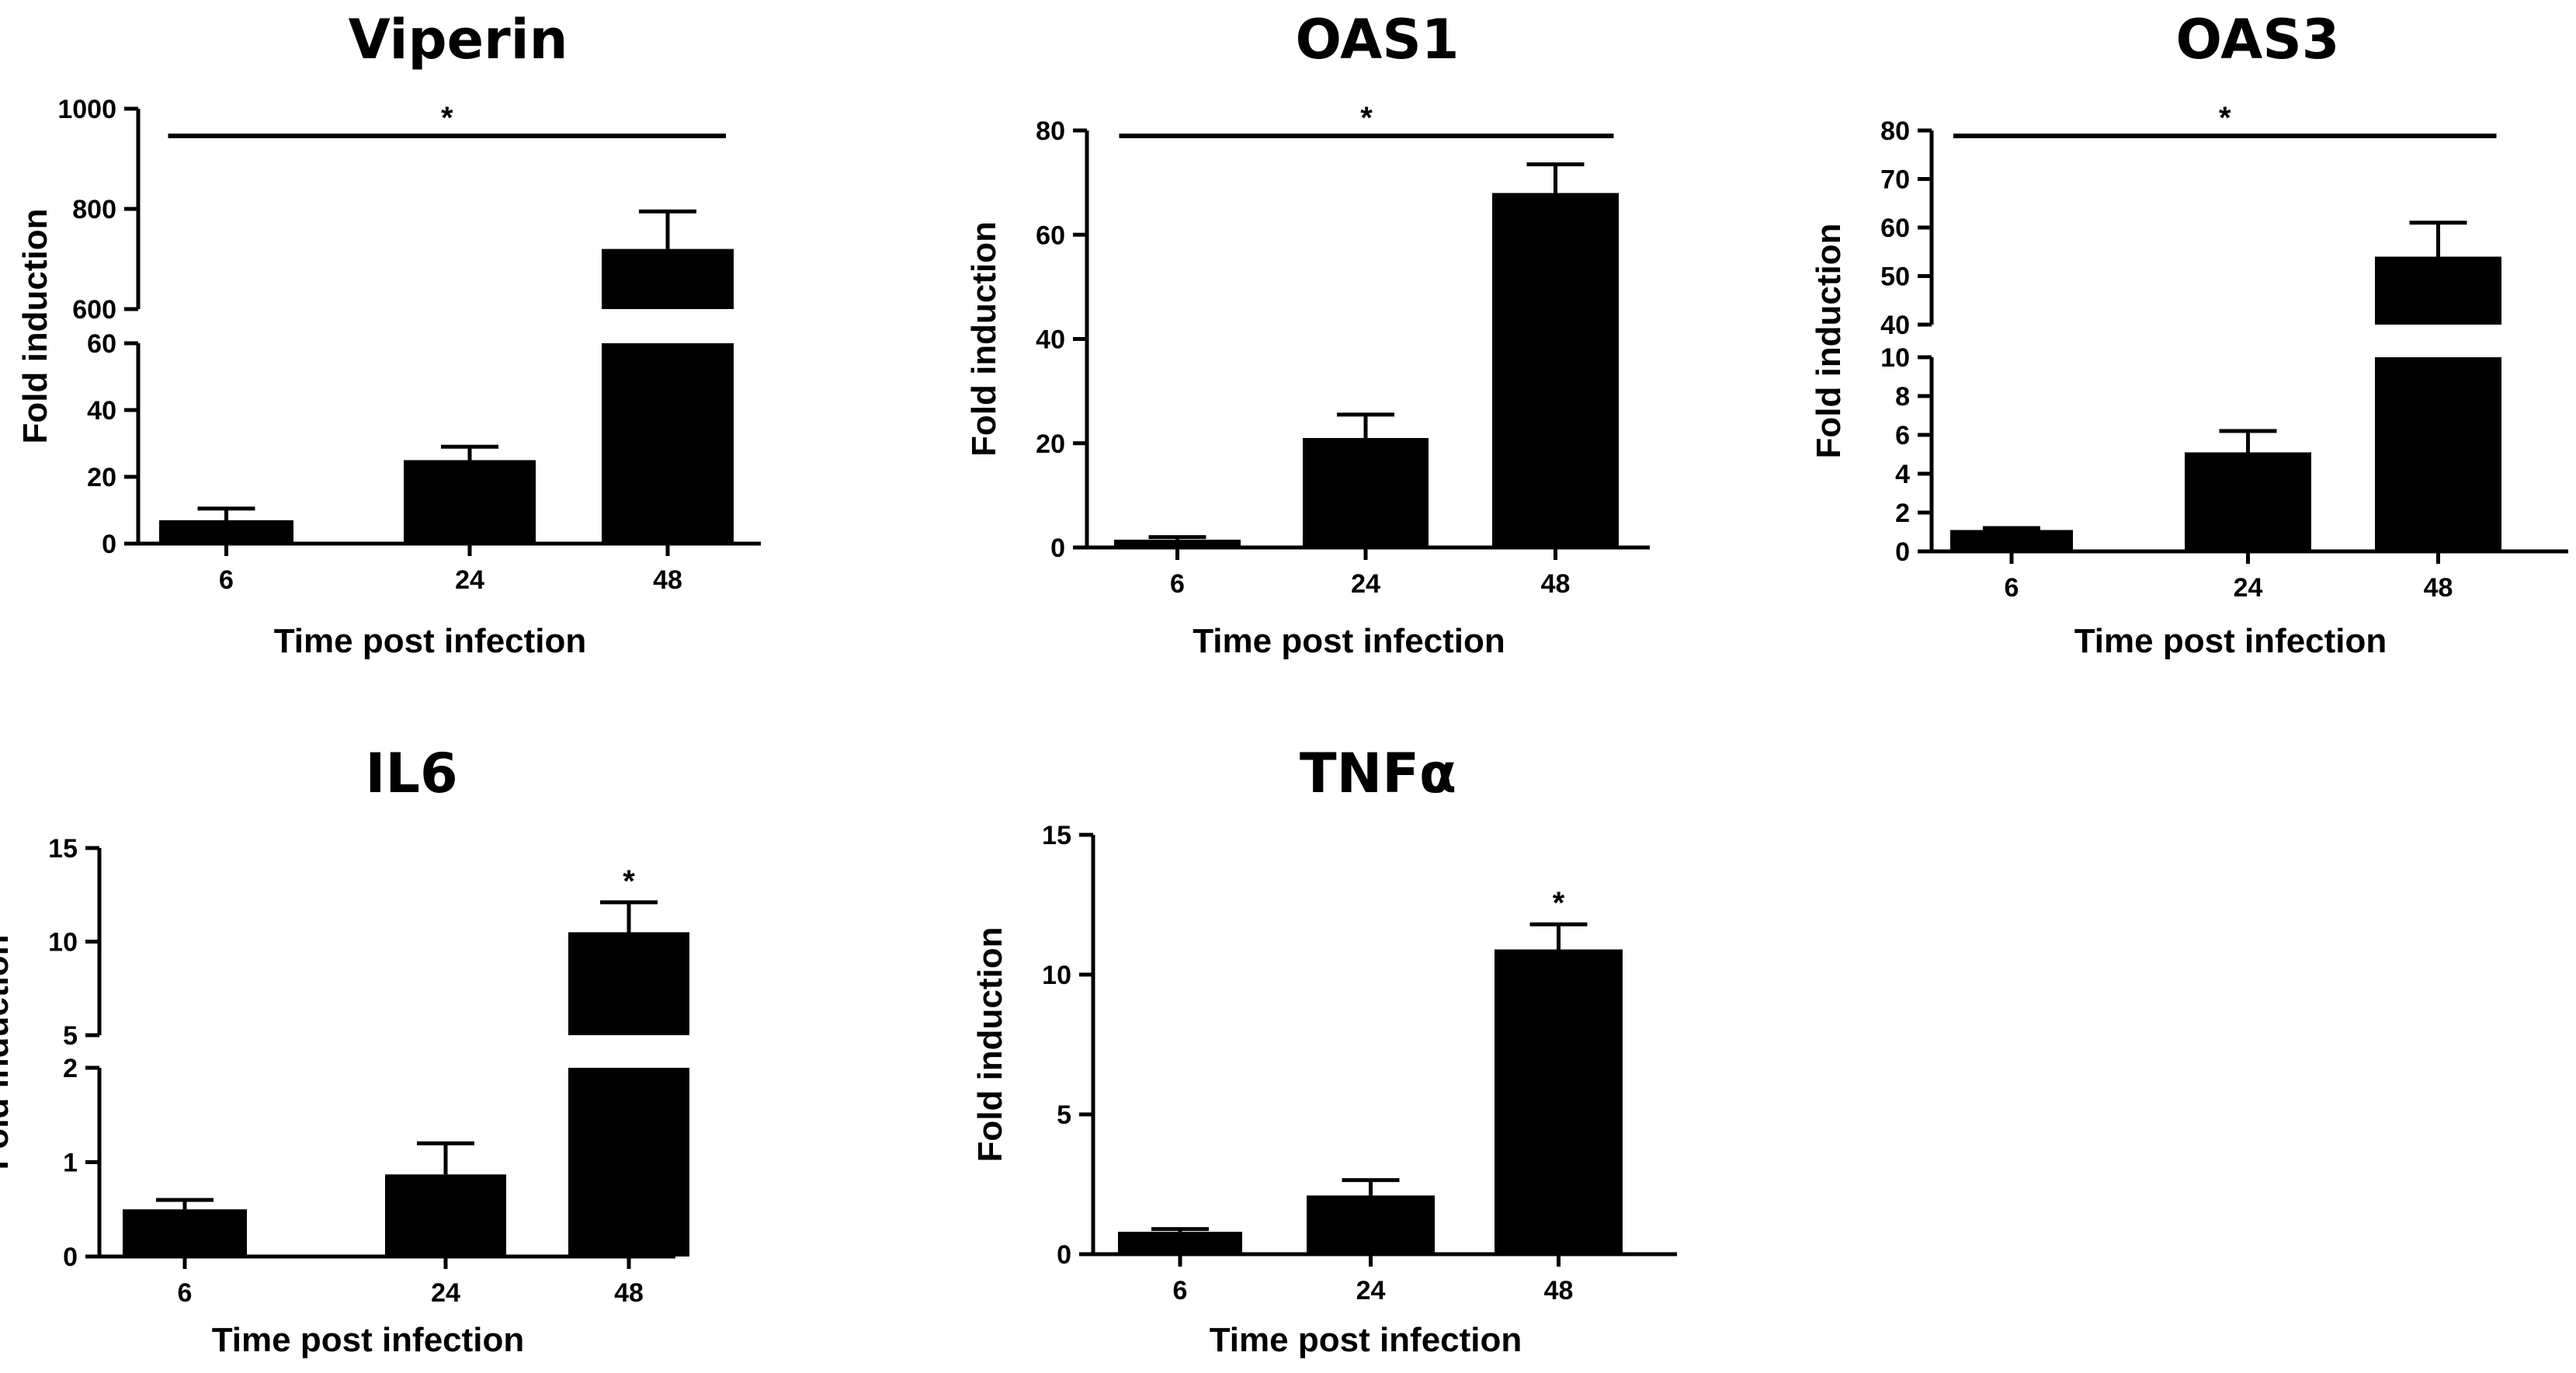 The height and width of the screenshot is (1373, 2576). What do you see at coordinates (2258, 39) in the screenshot?
I see `chart-title: OAS3` at bounding box center [2258, 39].